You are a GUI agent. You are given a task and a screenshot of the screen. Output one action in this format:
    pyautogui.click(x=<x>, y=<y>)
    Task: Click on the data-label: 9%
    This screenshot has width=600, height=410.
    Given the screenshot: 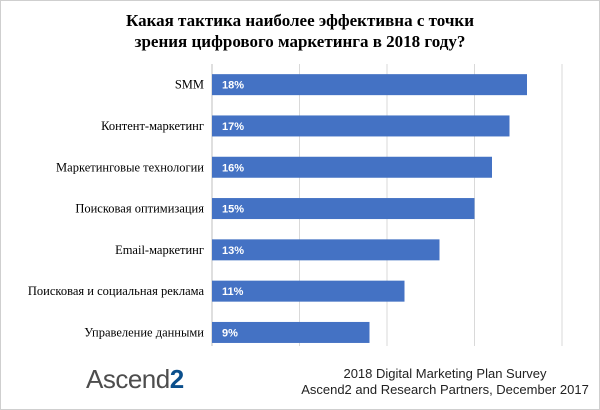 What is the action you would take?
    pyautogui.click(x=230, y=333)
    